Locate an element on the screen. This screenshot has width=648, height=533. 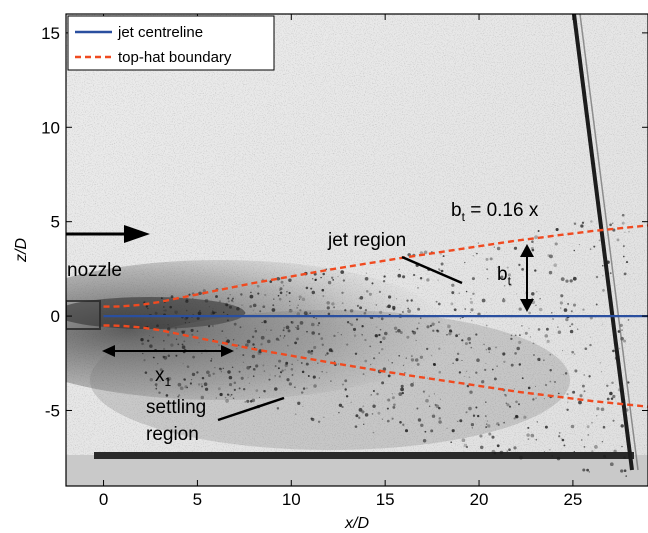
probe-rod-shadow is located at coordinates (609, 242).